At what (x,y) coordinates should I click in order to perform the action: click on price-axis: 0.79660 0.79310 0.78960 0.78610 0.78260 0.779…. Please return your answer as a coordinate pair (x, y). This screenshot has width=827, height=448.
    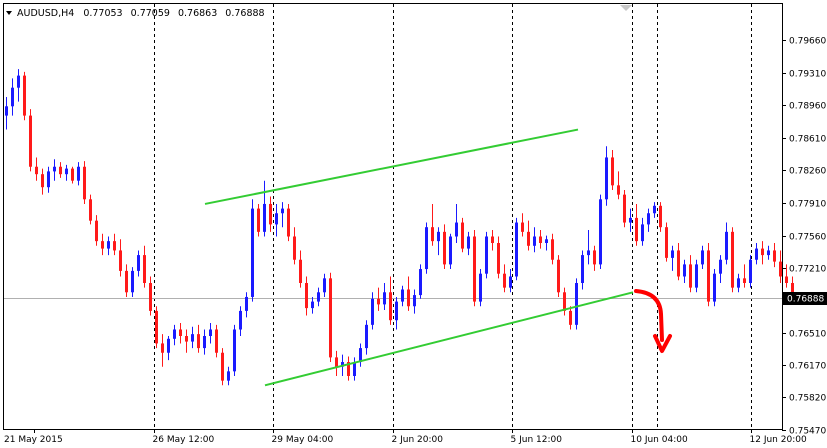
    Looking at the image, I should click on (804, 237).